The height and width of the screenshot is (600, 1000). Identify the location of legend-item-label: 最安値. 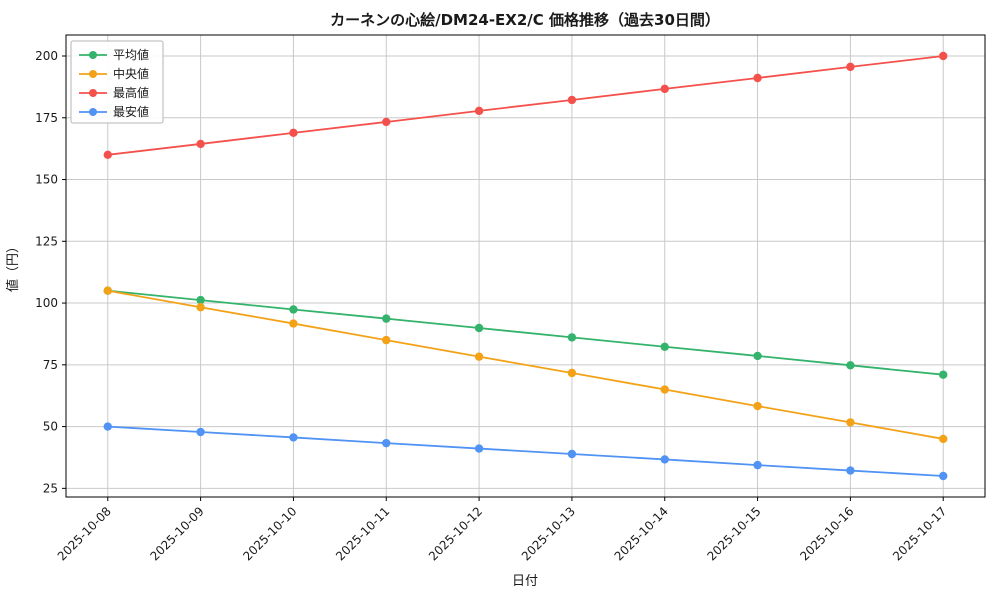
(131, 111).